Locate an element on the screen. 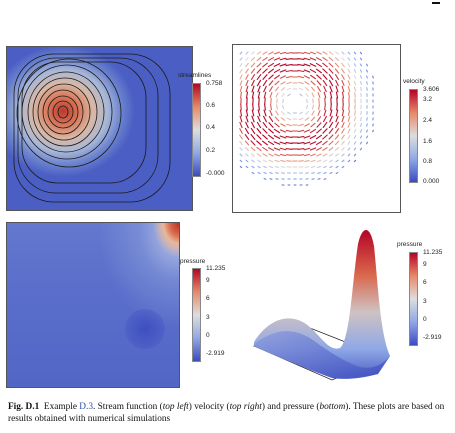 The image size is (455, 433). caption-top-right: top right is located at coordinates (245, 407).